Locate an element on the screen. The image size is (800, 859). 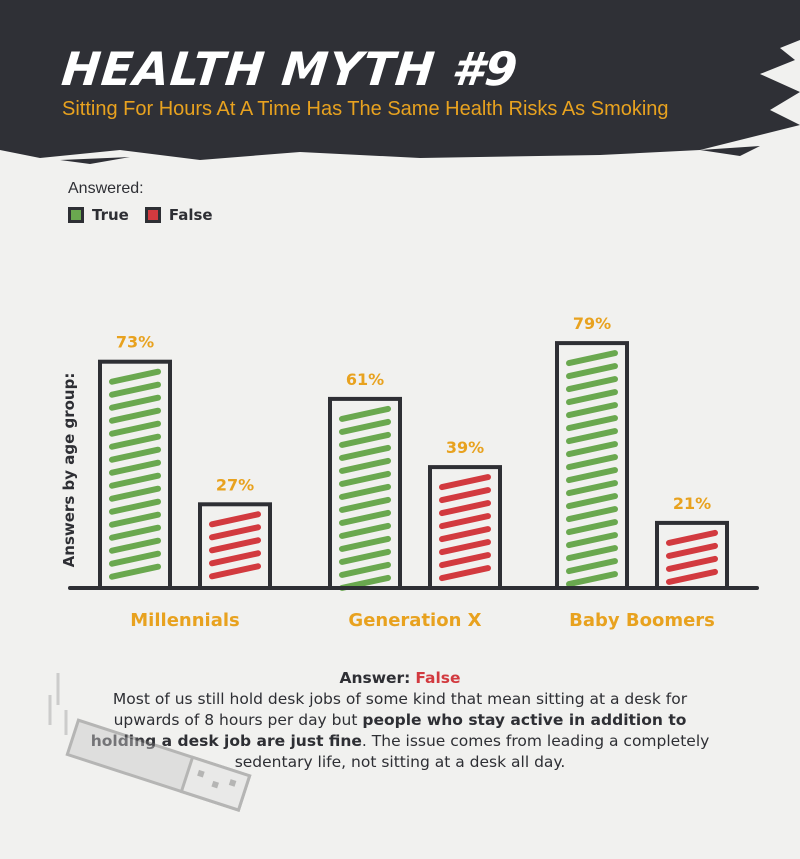
category-label-baby-boomers: Baby Boomers is located at coordinates (642, 620).